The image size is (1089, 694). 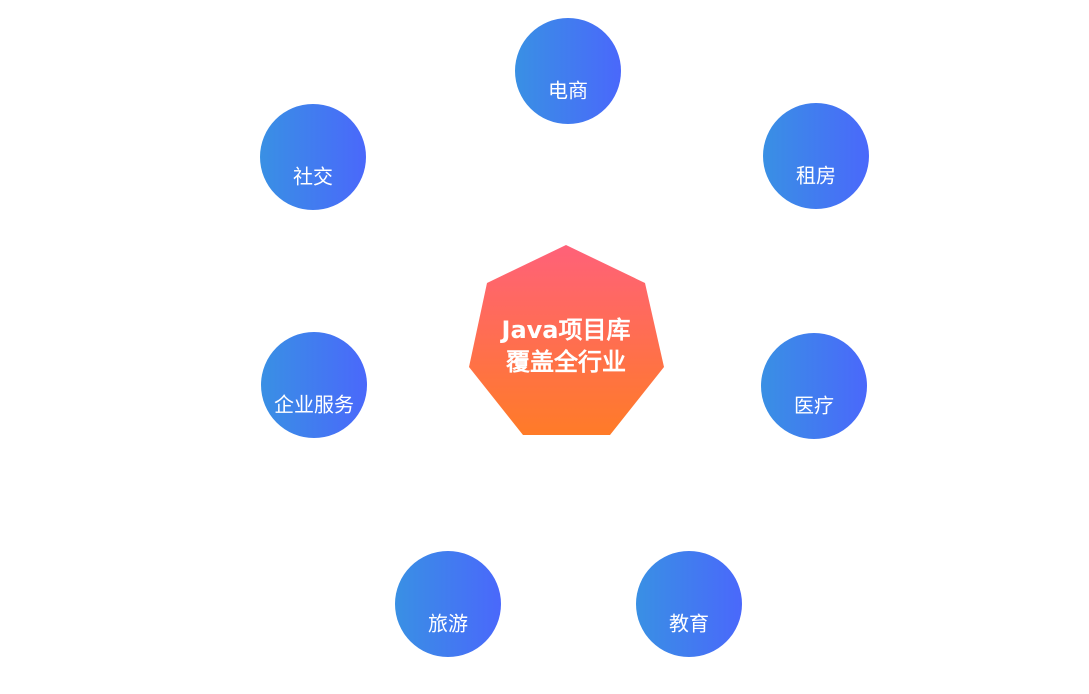 What do you see at coordinates (313, 177) in the screenshot?
I see `node-label: 社交` at bounding box center [313, 177].